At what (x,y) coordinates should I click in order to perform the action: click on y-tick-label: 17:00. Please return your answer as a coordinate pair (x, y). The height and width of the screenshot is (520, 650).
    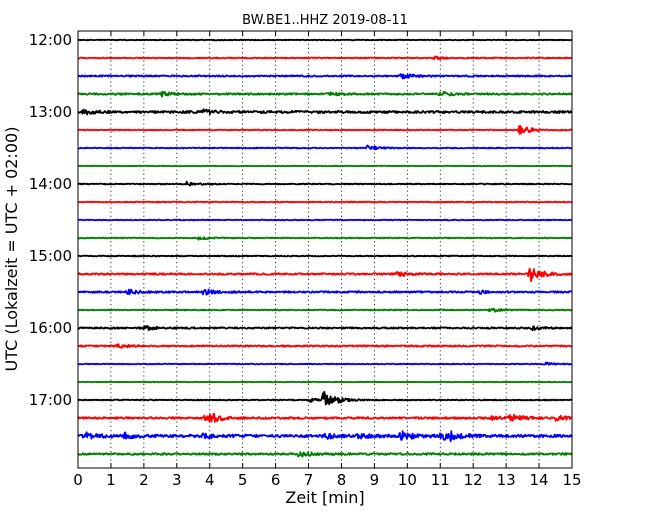
    Looking at the image, I should click on (50, 400).